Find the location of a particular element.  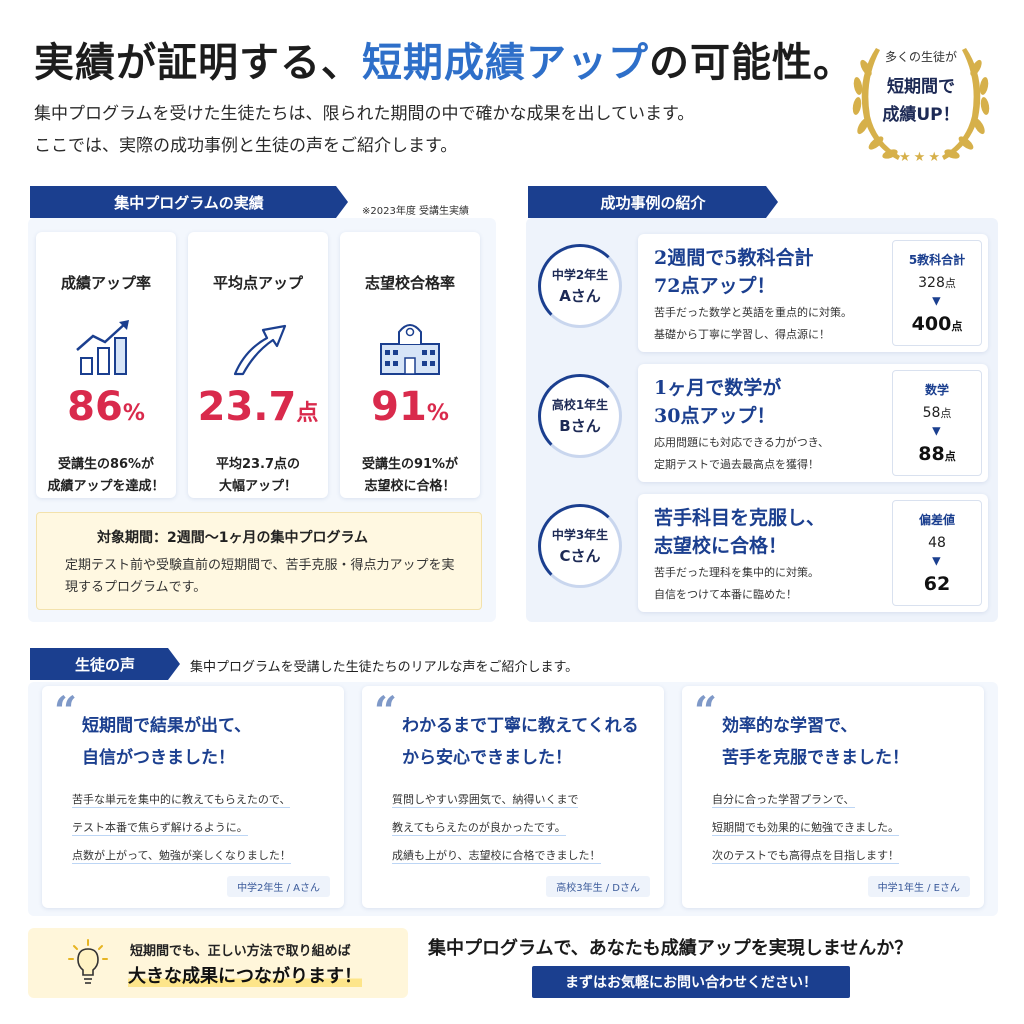

case-title-line: 2週間で5教科合計 is located at coordinates (734, 258).